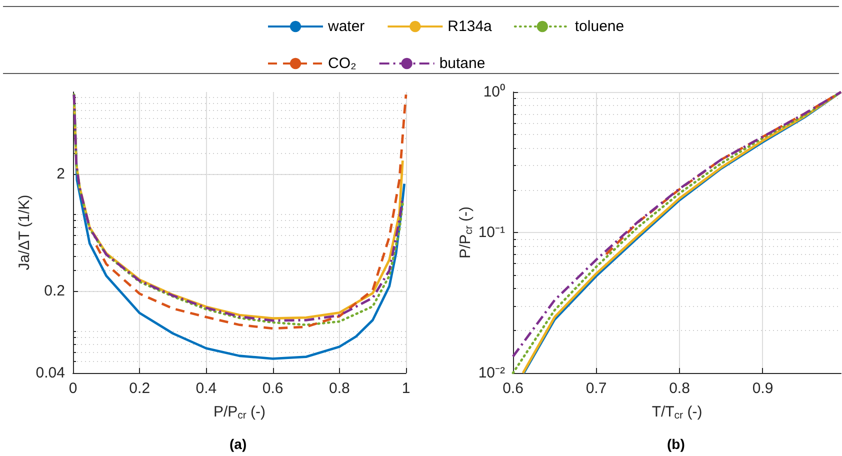  Describe the element at coordinates (206, 388) in the screenshot. I see `x-tick-label: 0.4` at that location.